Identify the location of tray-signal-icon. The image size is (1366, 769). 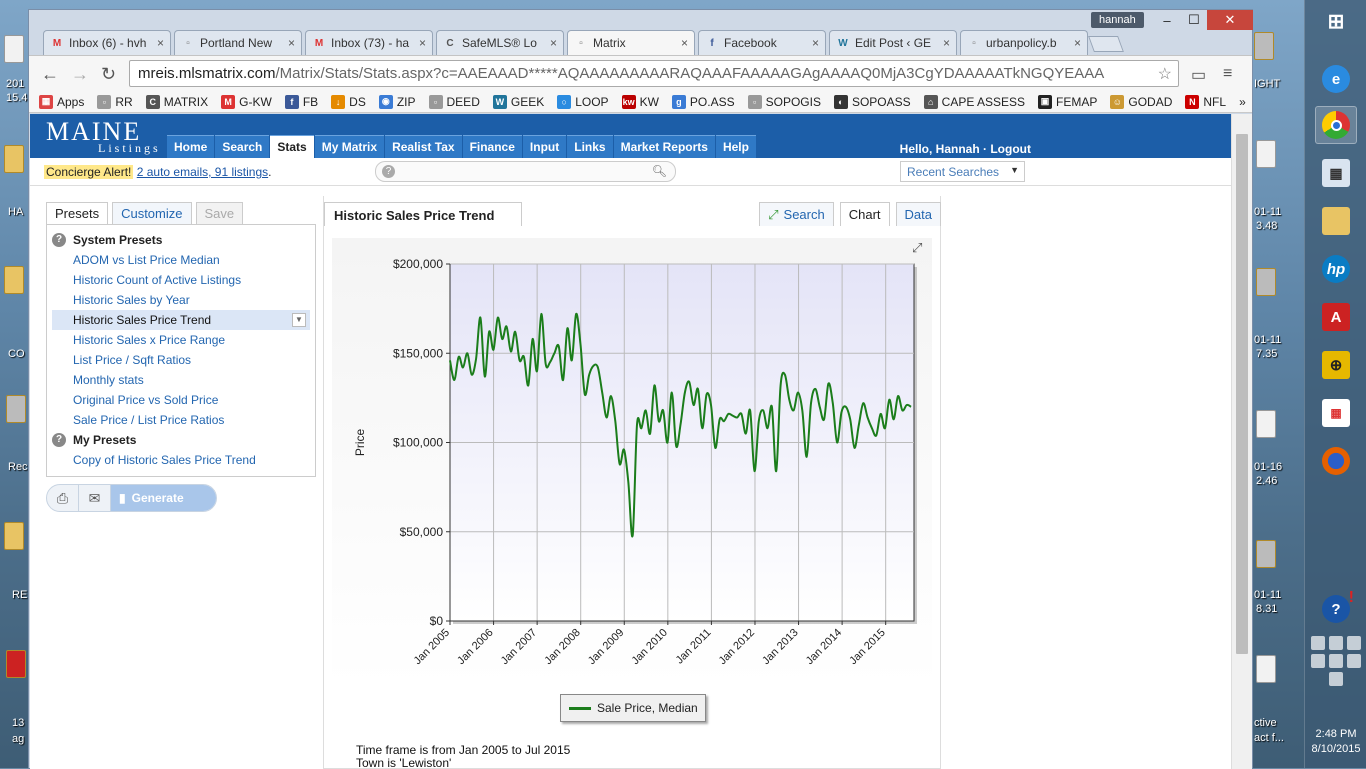
(1336, 661).